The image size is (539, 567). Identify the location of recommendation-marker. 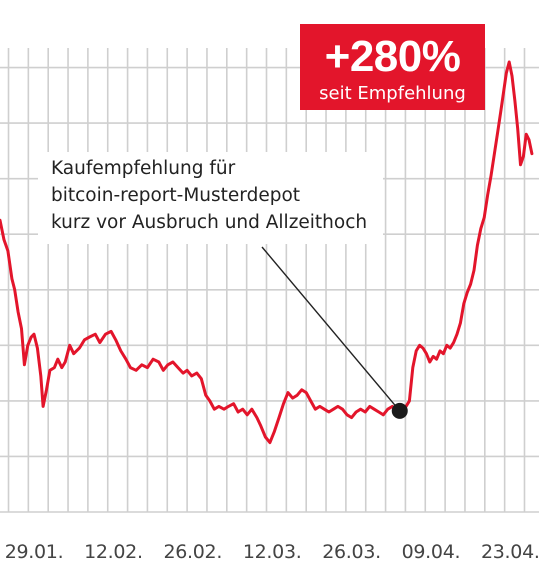
(399, 410).